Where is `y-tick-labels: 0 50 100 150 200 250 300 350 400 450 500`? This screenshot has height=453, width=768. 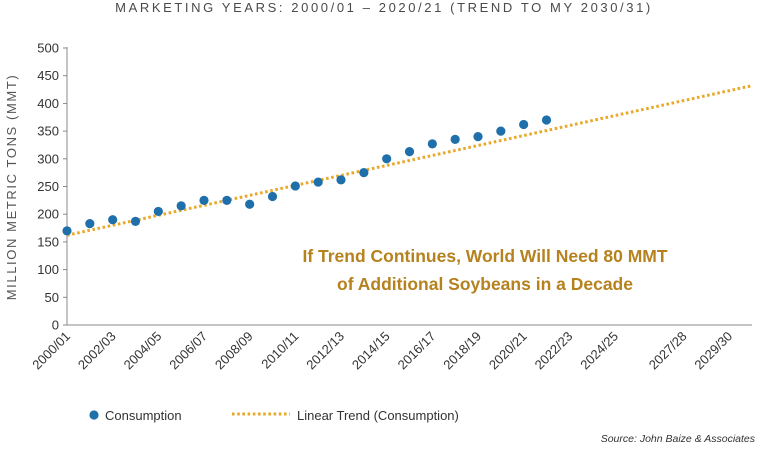 y-tick-labels: 0 50 100 150 200 250 300 350 400 450 500 is located at coordinates (48, 187).